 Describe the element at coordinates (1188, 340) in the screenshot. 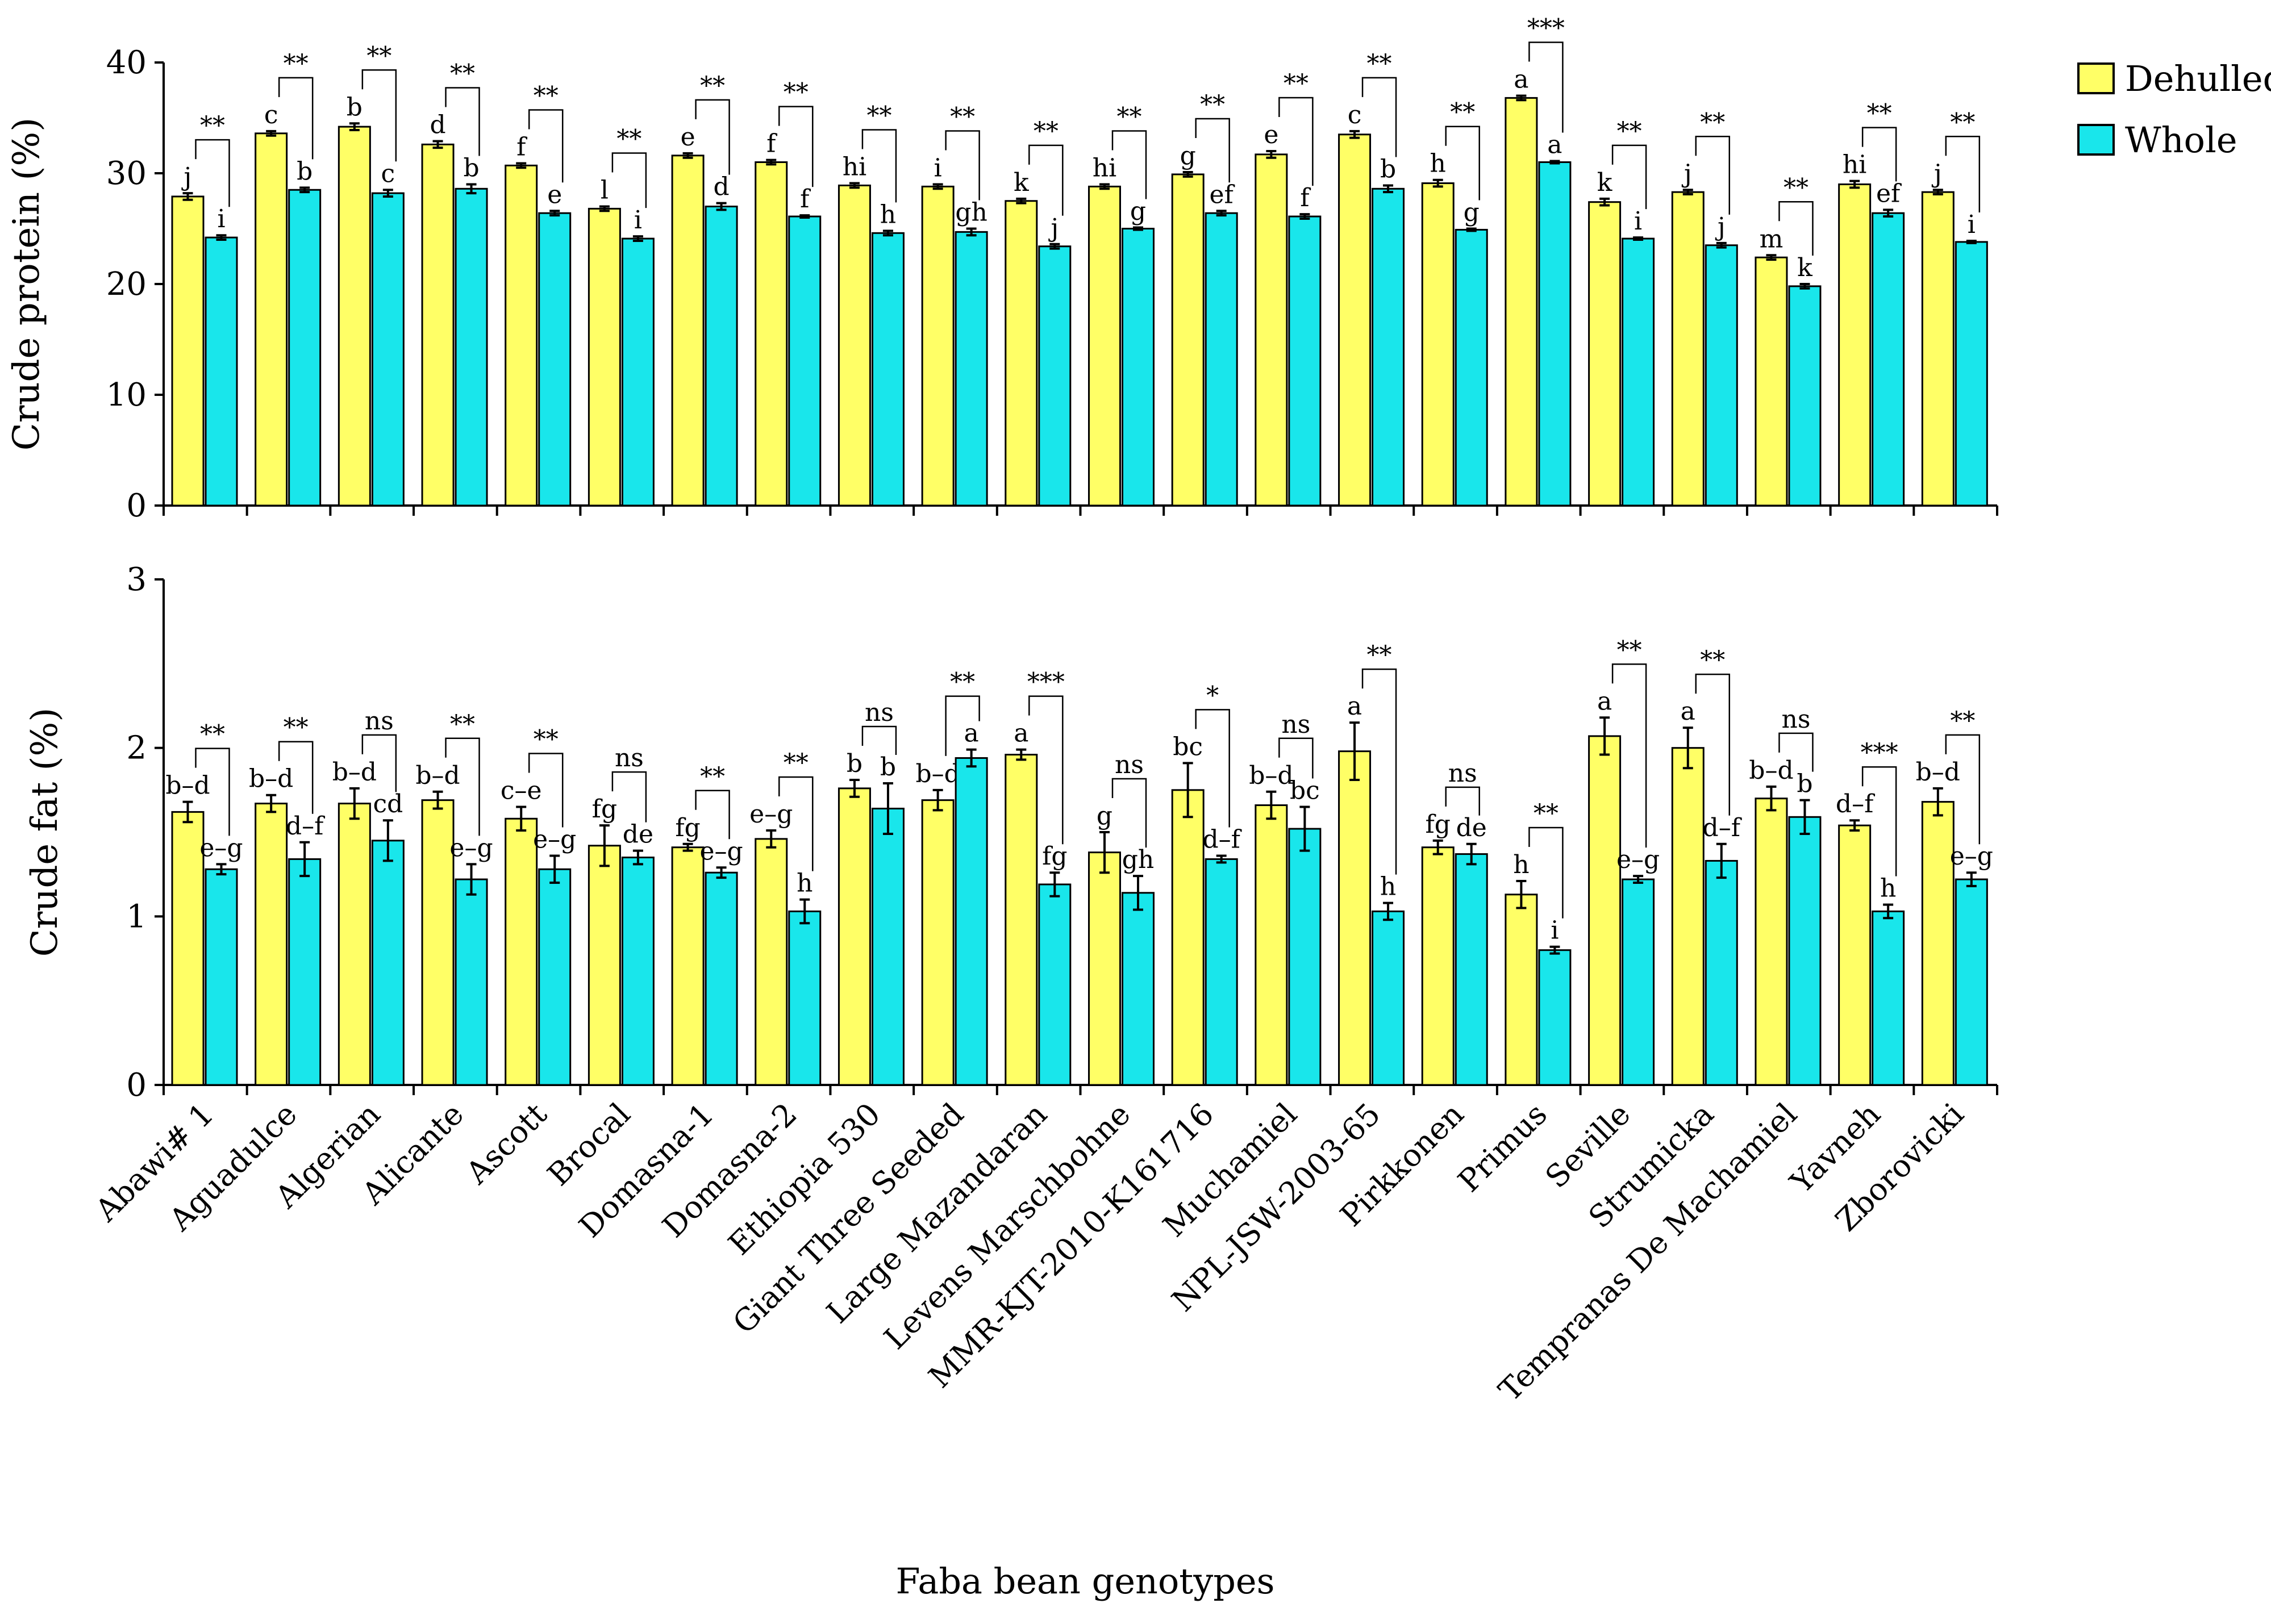

I see `bar-dehulled-mmr-kjt-2010-k161716` at that location.